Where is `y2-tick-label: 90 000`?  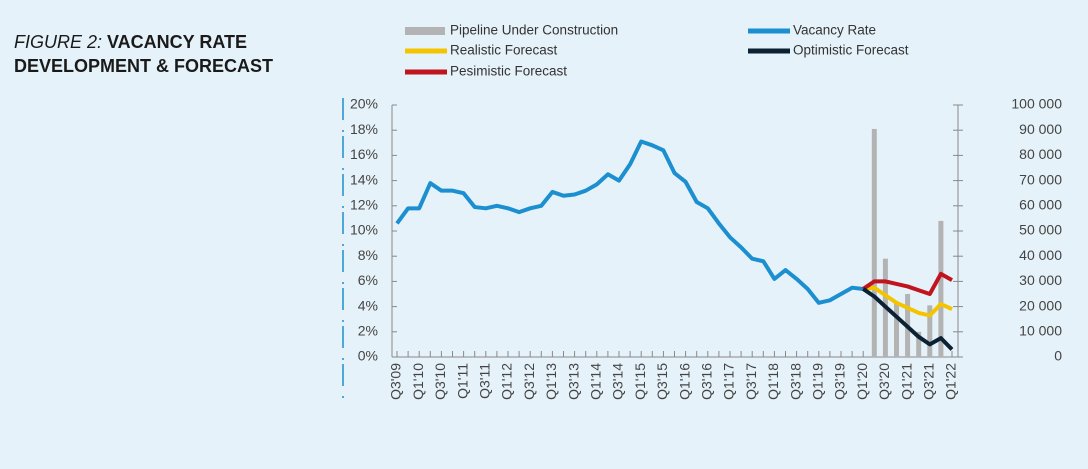
y2-tick-label: 90 000 is located at coordinates (1040, 129).